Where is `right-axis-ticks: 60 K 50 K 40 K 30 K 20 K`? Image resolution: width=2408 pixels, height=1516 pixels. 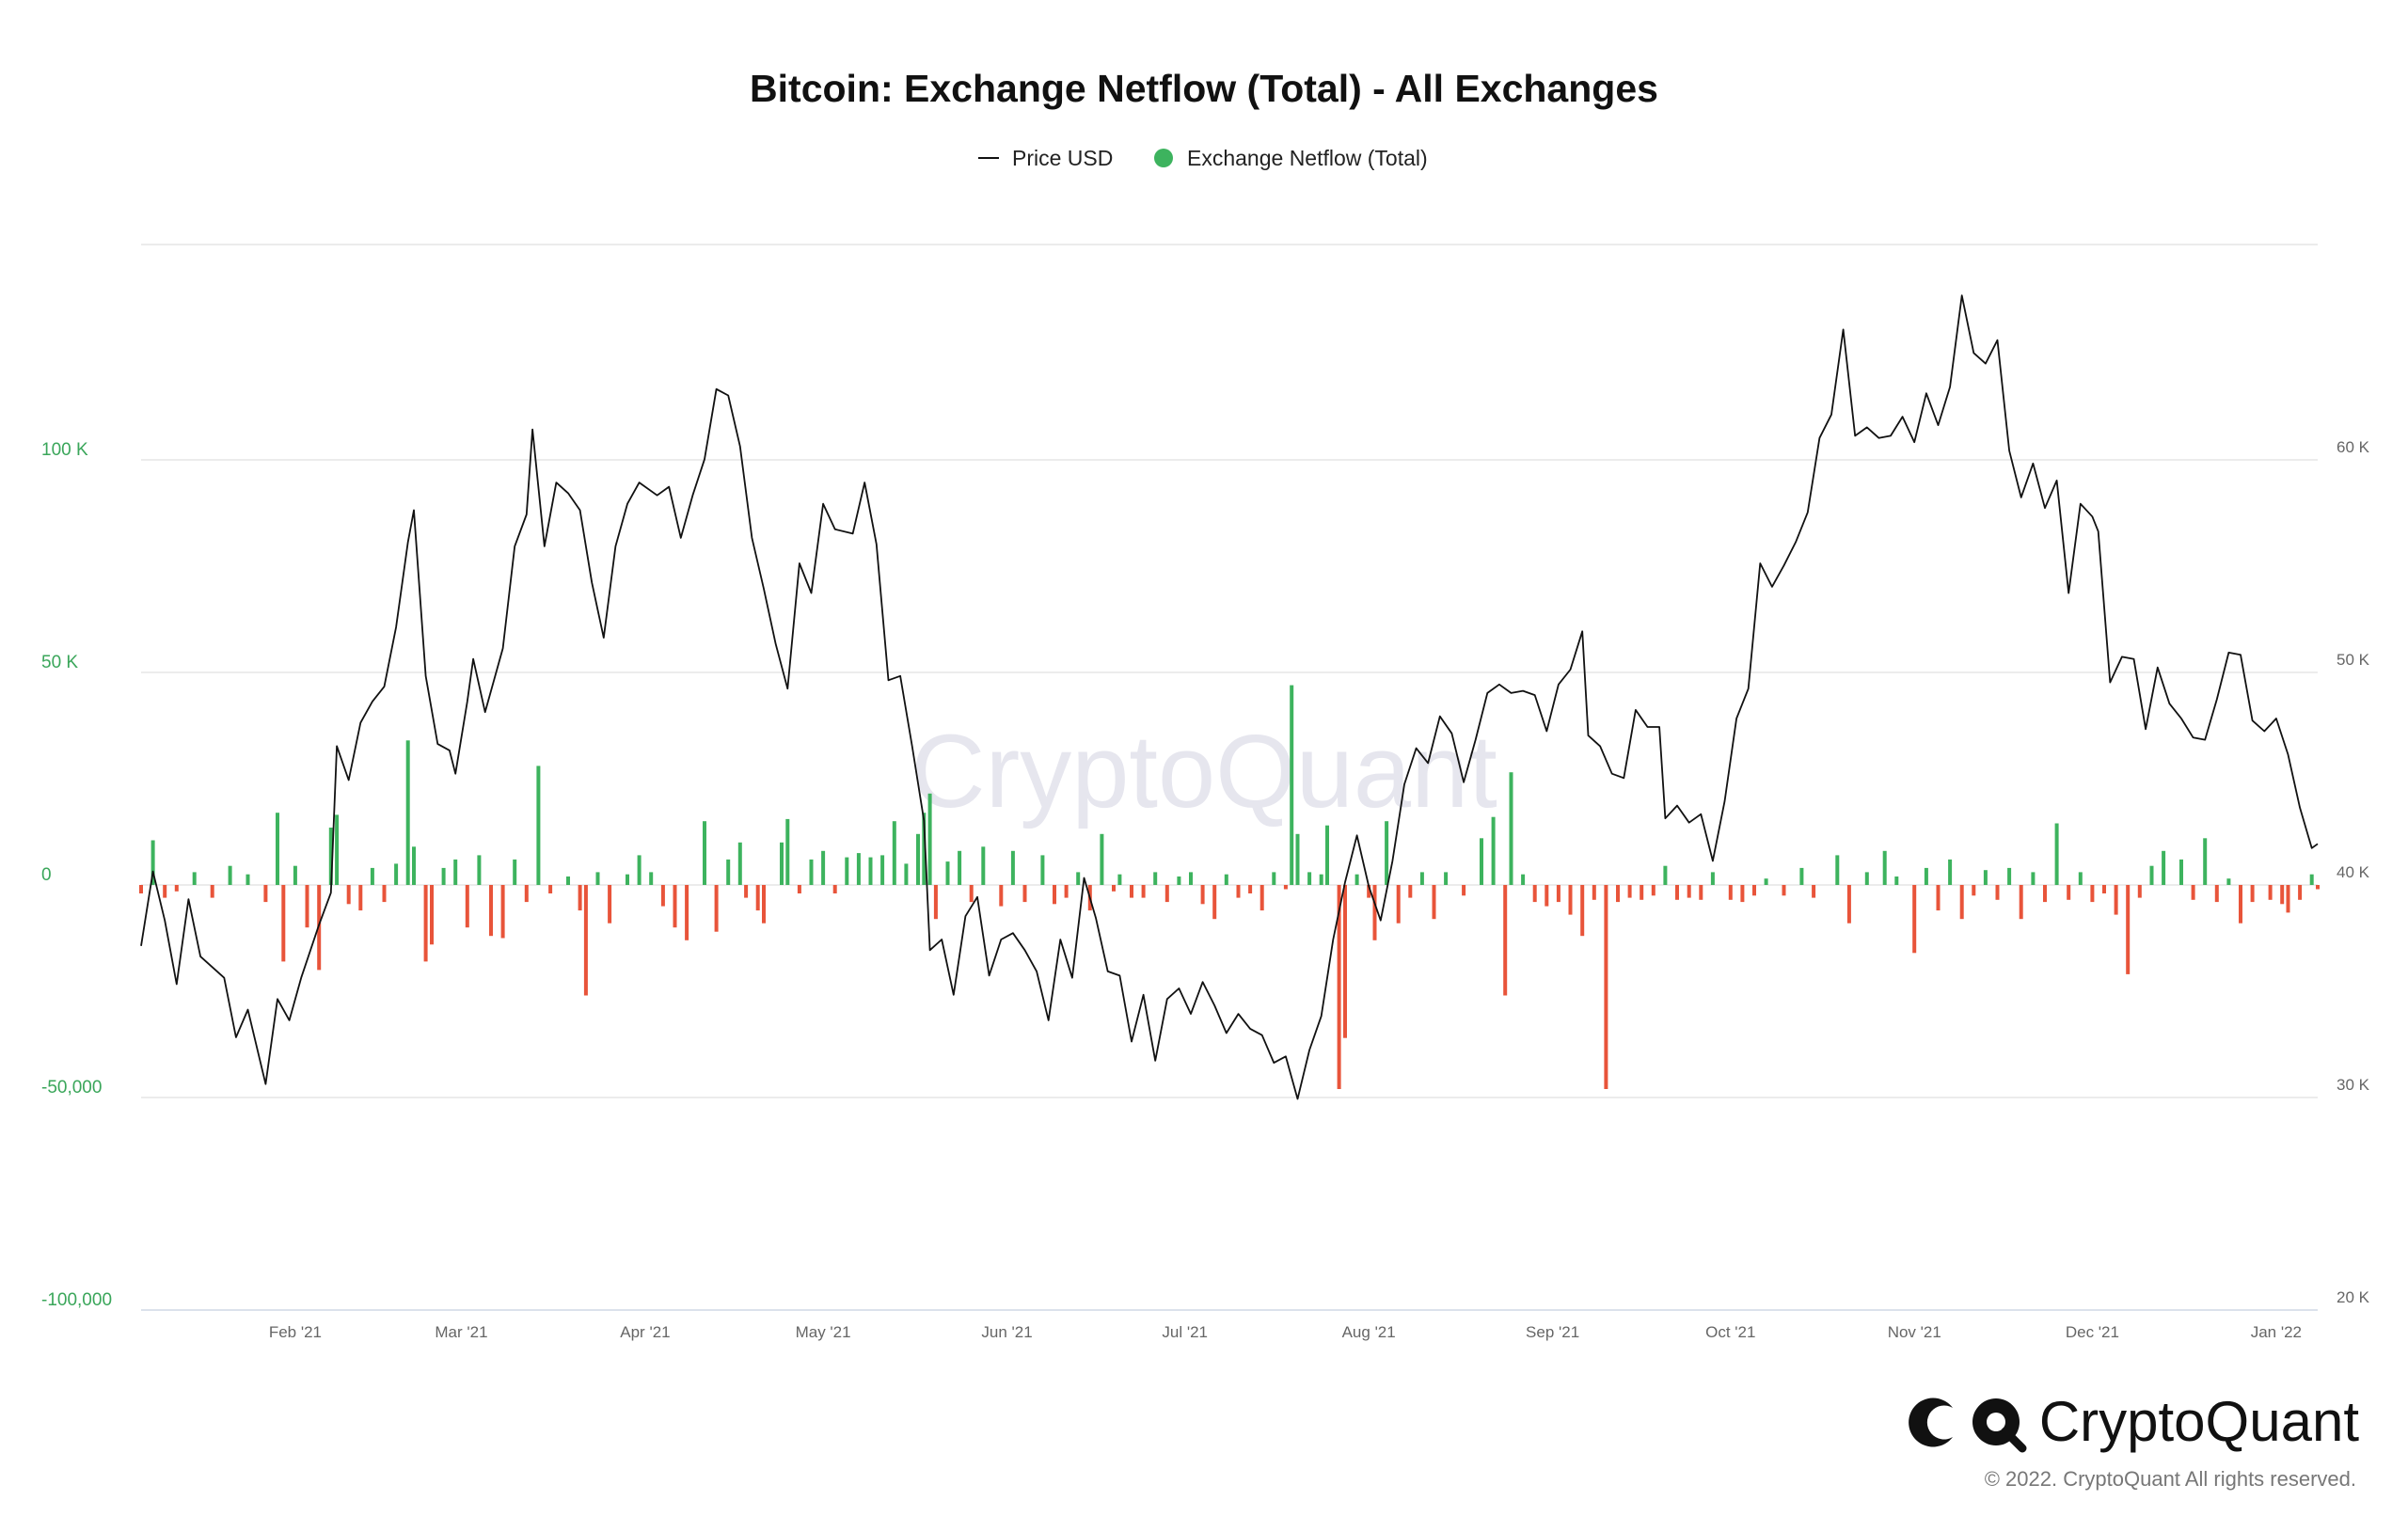 right-axis-ticks: 60 K 50 K 40 K 30 K 20 K is located at coordinates (2353, 872).